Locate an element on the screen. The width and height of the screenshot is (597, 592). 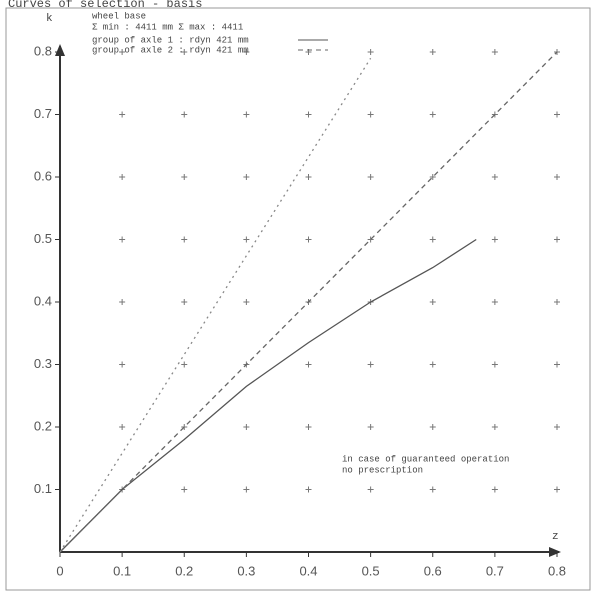
legend-header: Σ min : 4411 mm Σ max : 4411 is located at coordinates (167, 27).